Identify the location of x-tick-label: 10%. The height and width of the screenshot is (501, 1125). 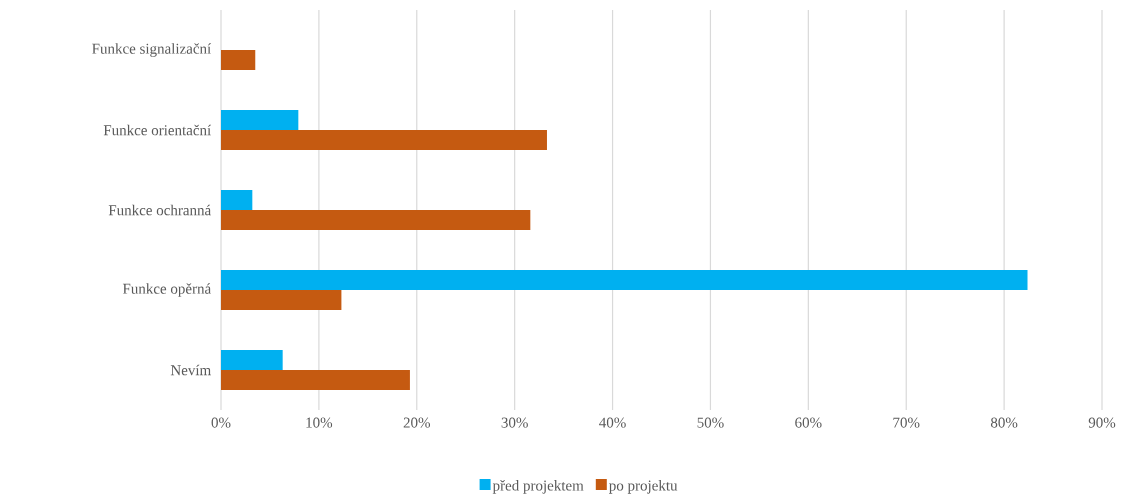
(319, 422).